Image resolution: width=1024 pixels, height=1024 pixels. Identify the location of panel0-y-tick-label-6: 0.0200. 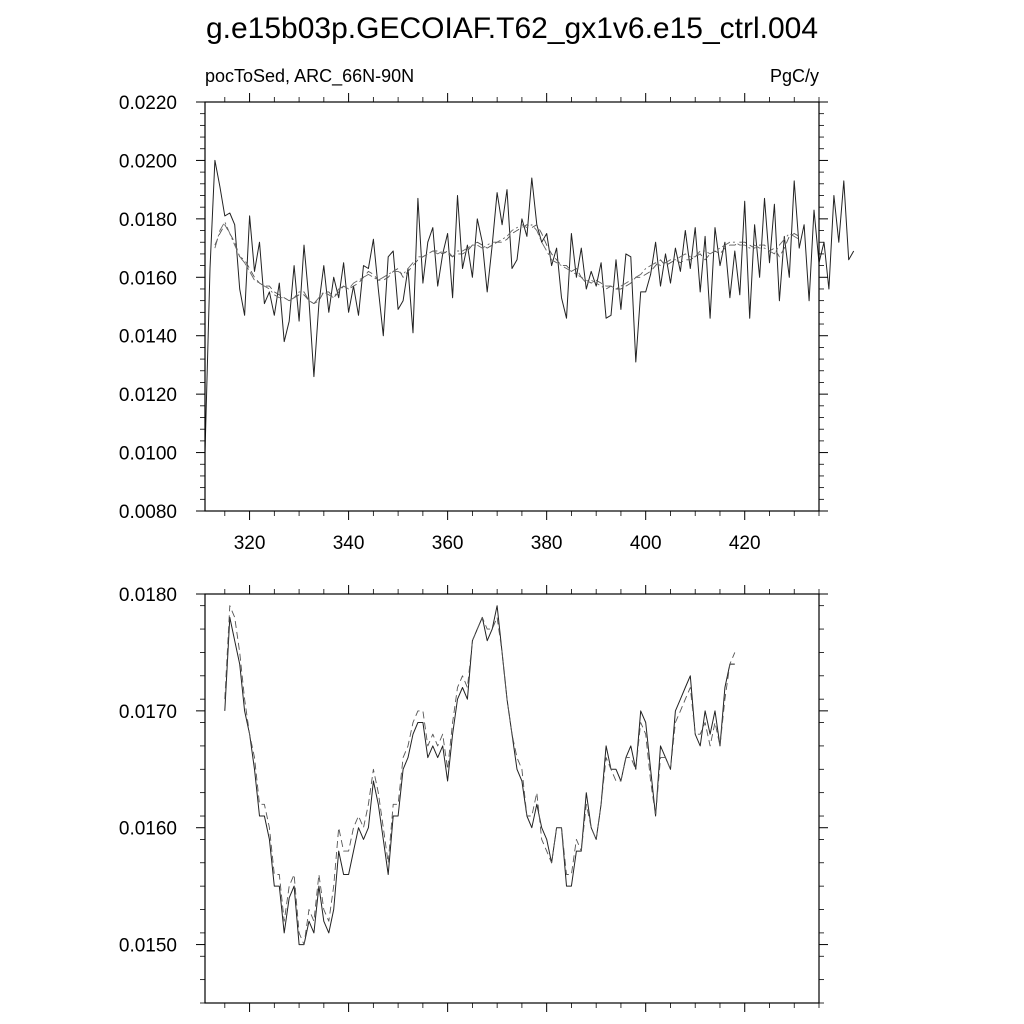
(148, 161).